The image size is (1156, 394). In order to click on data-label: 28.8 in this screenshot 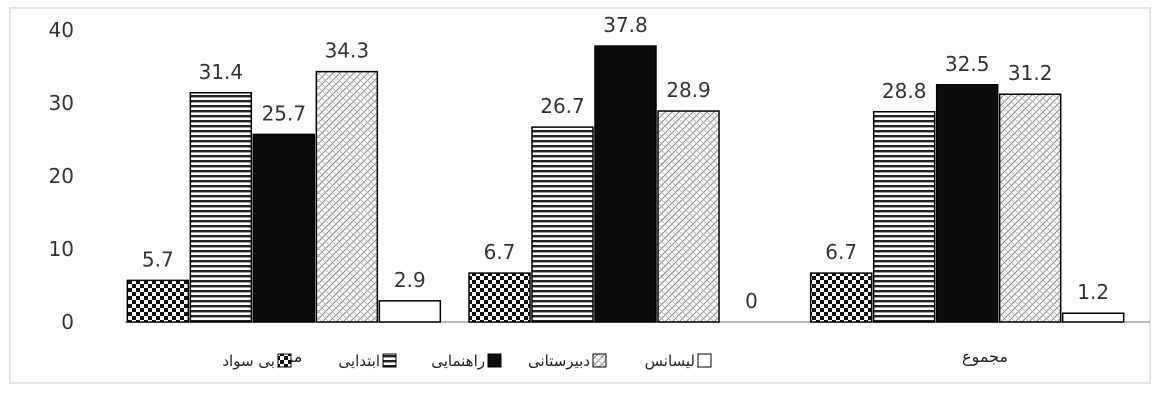, I will do `click(904, 91)`.